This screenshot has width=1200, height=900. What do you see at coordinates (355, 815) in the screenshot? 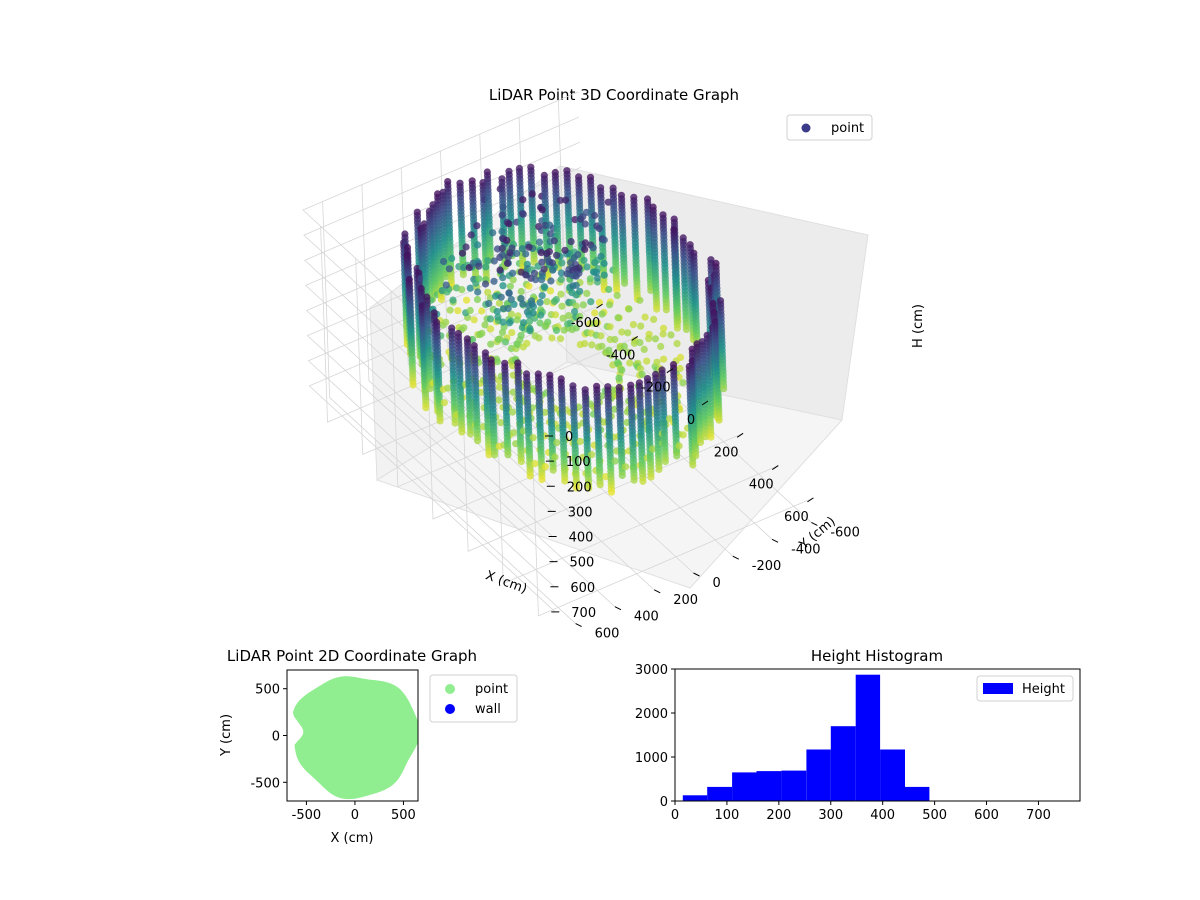
I see `x-tick-label-2d: 0` at bounding box center [355, 815].